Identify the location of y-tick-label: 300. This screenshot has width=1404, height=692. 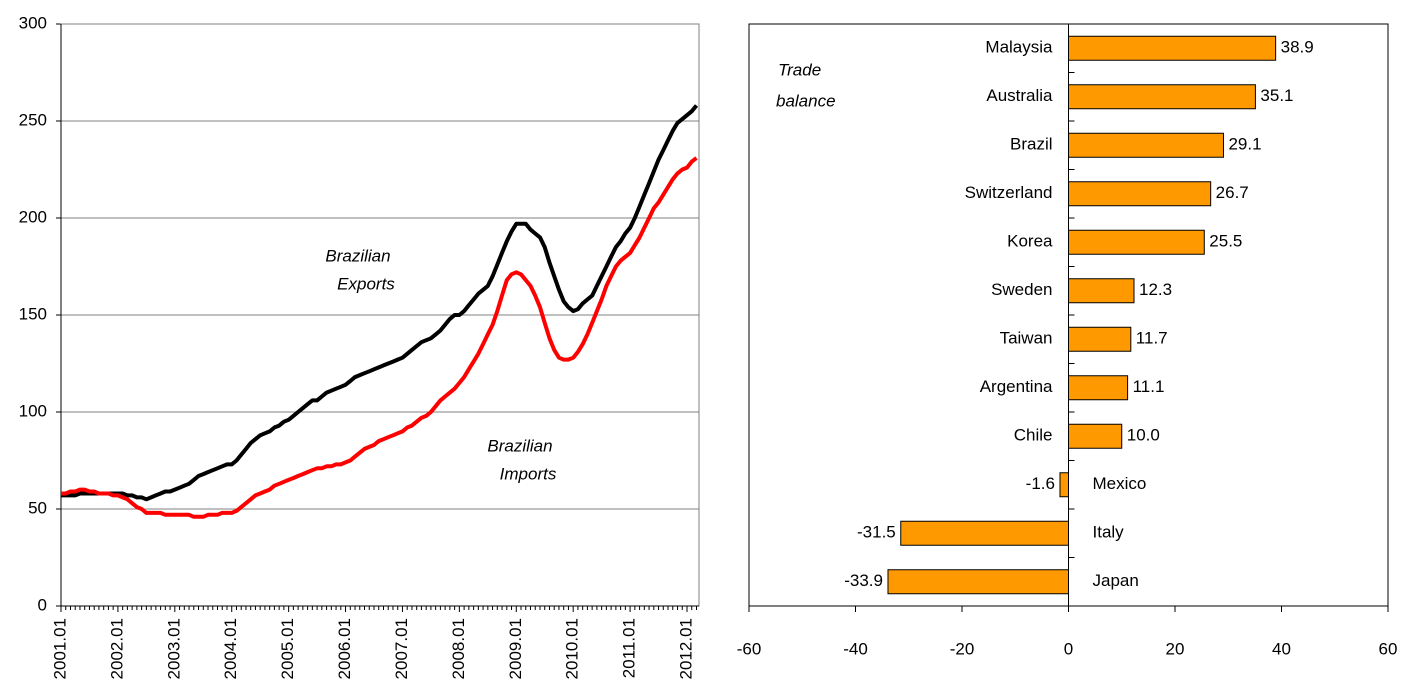
(33, 22).